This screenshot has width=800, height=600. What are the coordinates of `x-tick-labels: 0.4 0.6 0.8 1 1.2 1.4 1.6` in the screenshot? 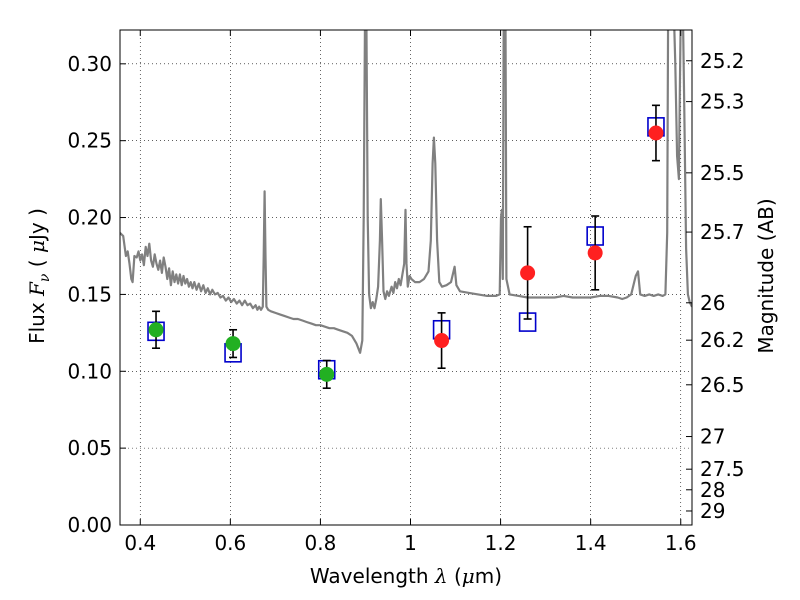 It's located at (410, 543).